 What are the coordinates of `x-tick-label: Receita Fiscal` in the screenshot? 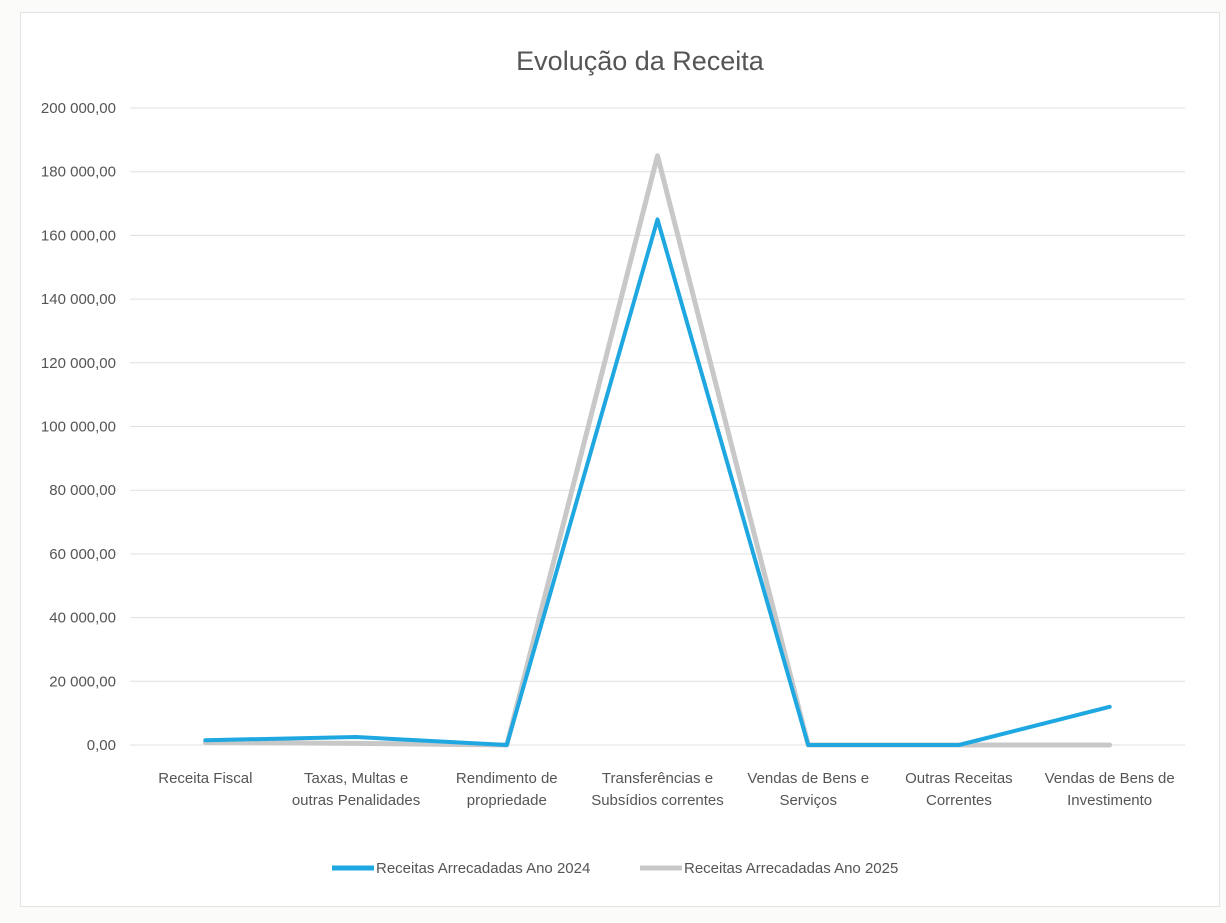 It's located at (205, 778).